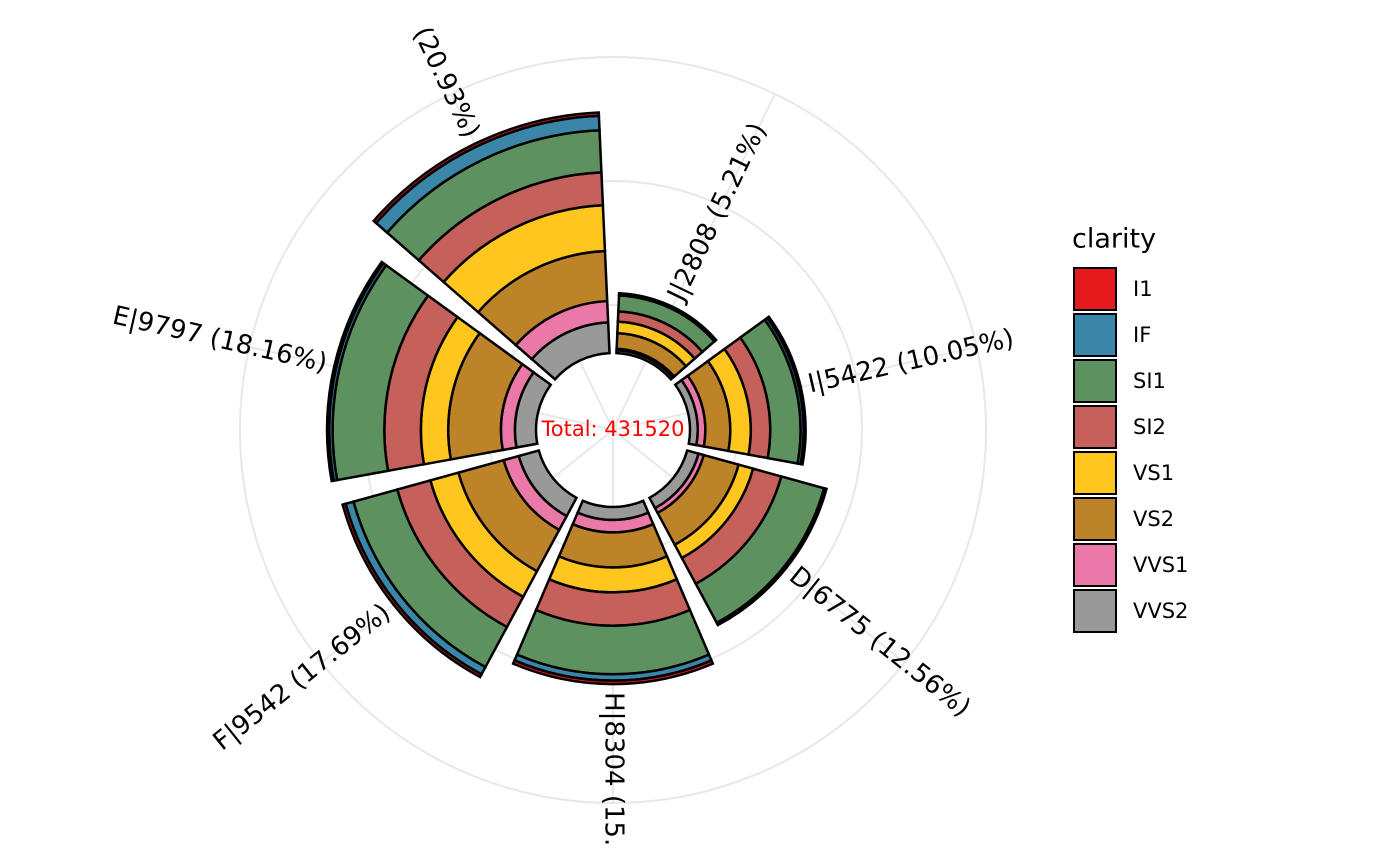  I want to click on category-label: D|6775 (12.56%), so click(879, 642).